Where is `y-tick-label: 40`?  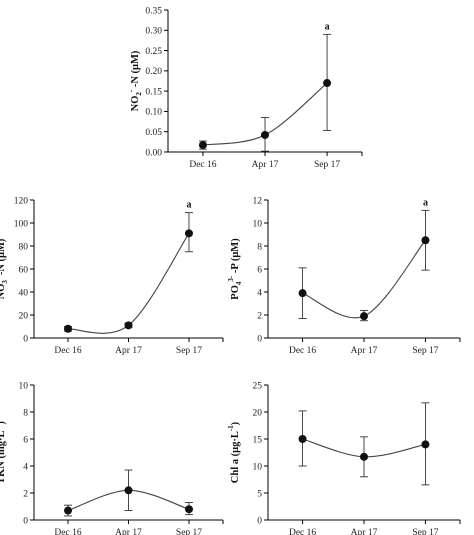 y-tick-label: 40 is located at coordinates (24, 293).